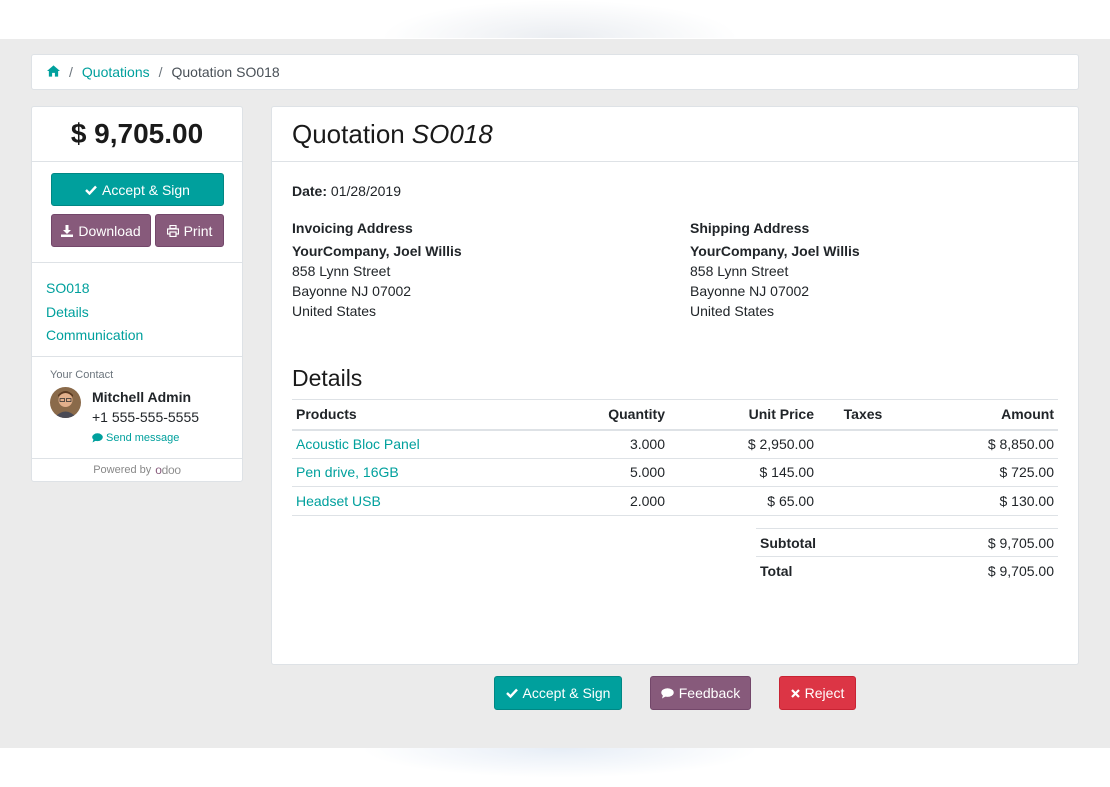  I want to click on quotation-date: Date: 01/28/2019, so click(346, 191).